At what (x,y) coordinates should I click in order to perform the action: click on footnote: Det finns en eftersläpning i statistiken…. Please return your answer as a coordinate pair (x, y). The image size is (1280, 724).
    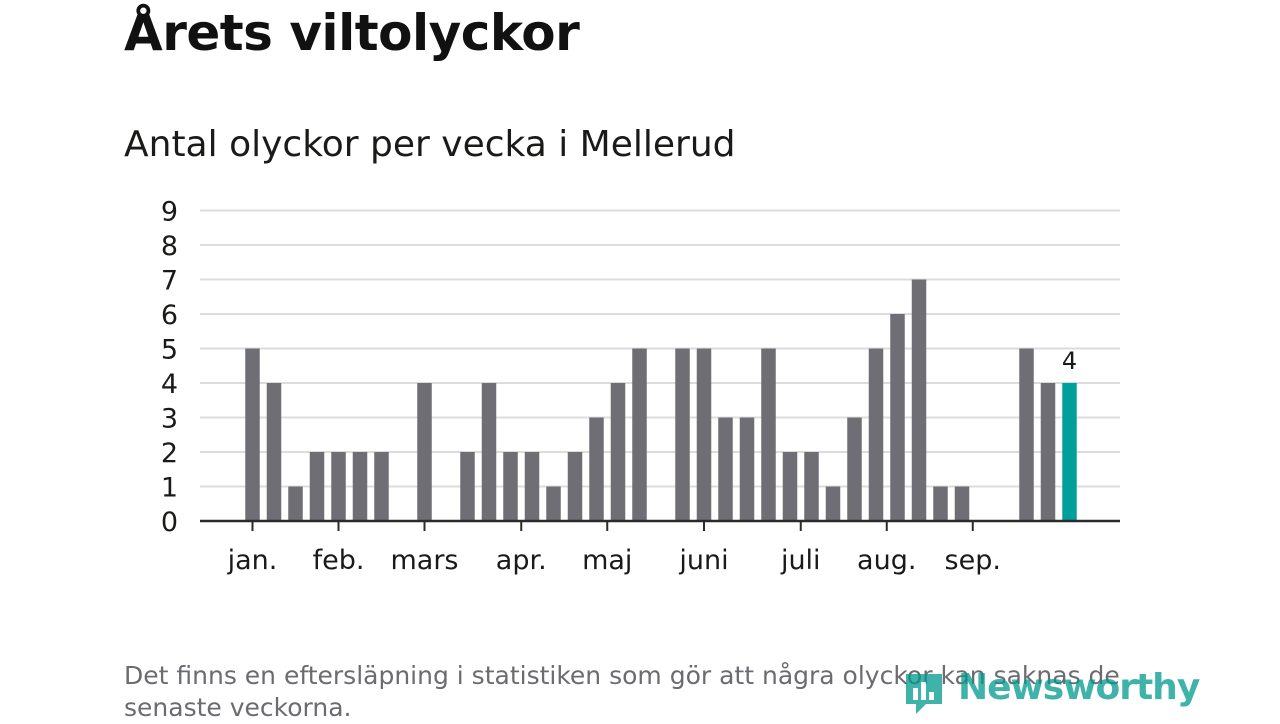
    Looking at the image, I should click on (622, 691).